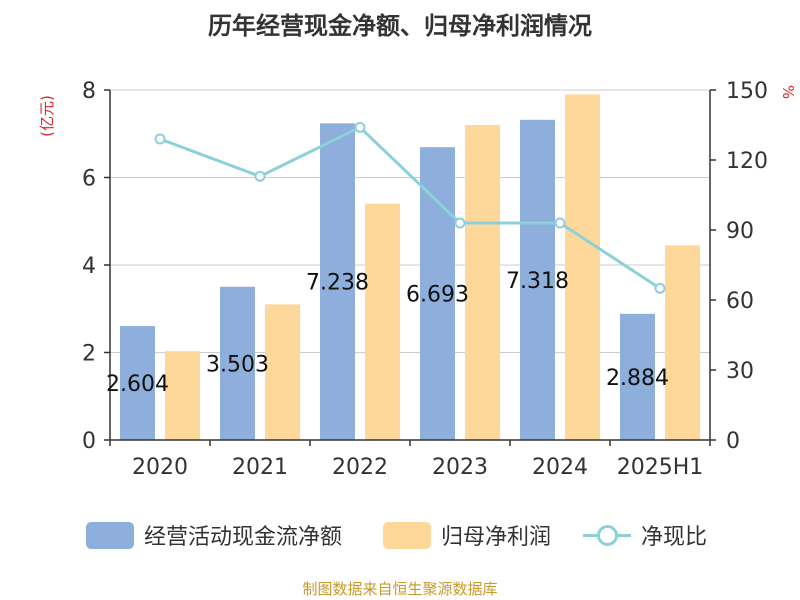 The width and height of the screenshot is (800, 600). I want to click on legend-item-ratio: 净现比, so click(645, 535).